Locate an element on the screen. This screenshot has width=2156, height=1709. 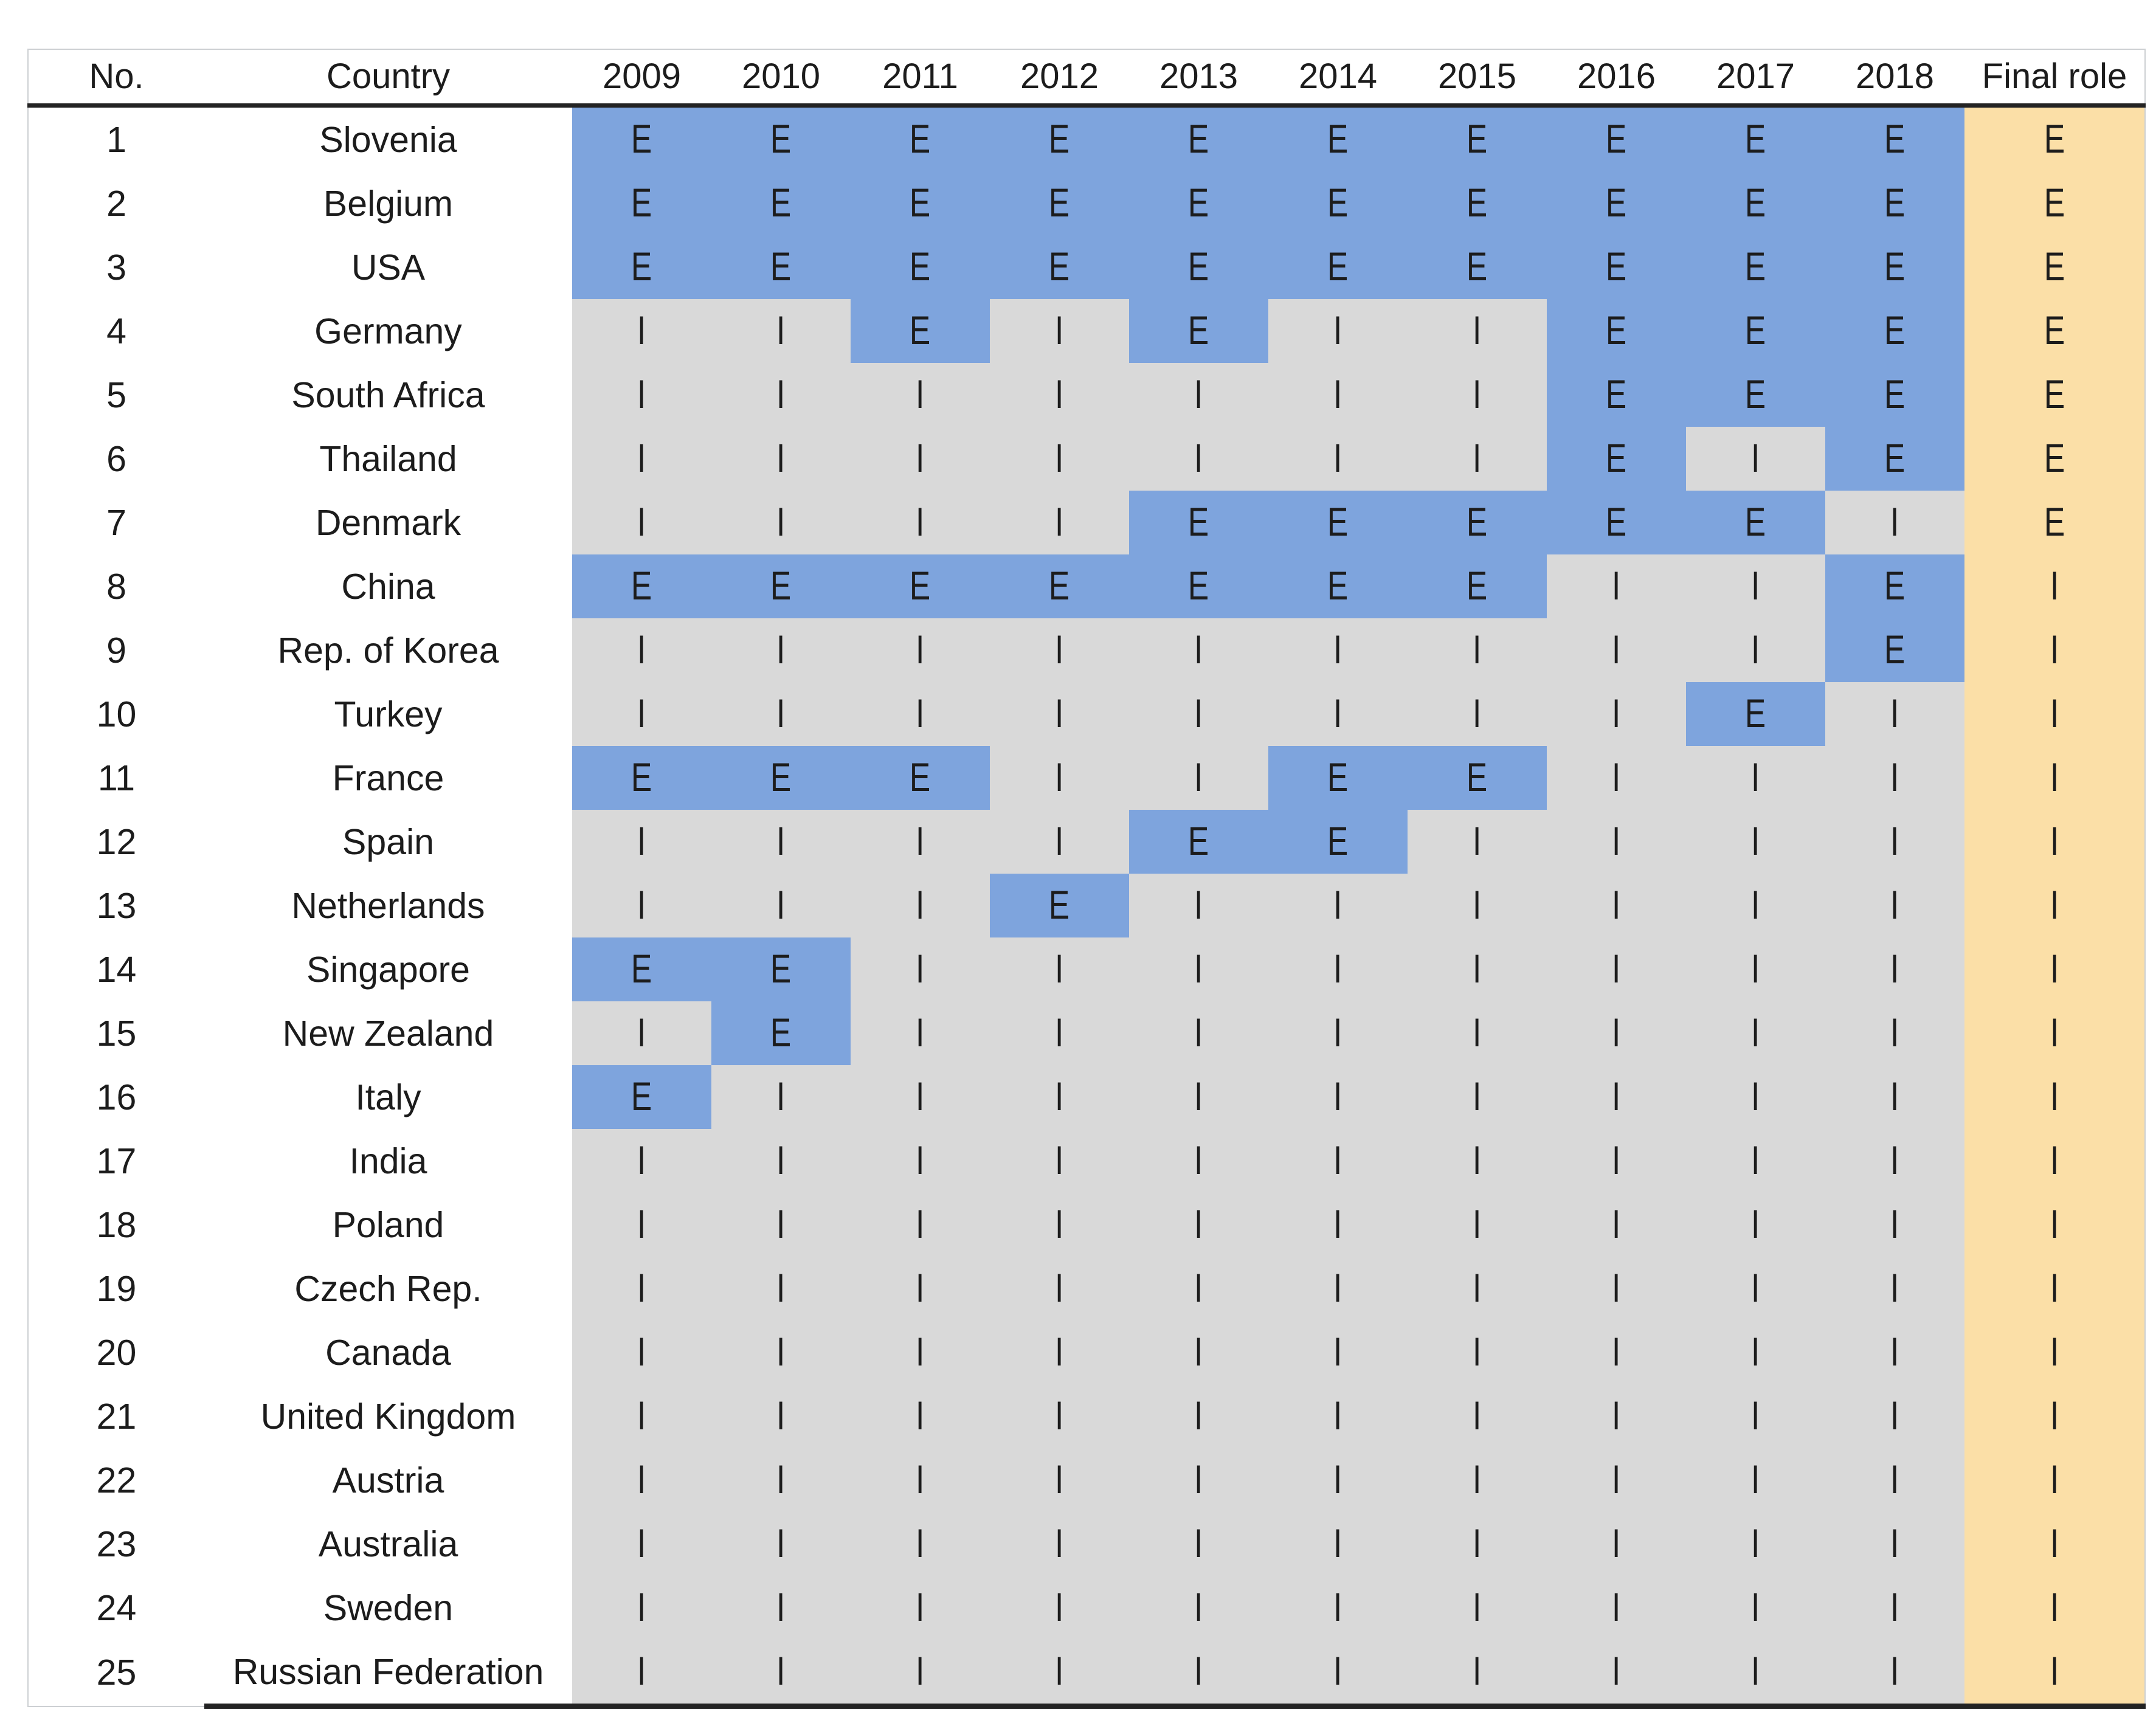
row-number-cell: 21 is located at coordinates (116, 1416).